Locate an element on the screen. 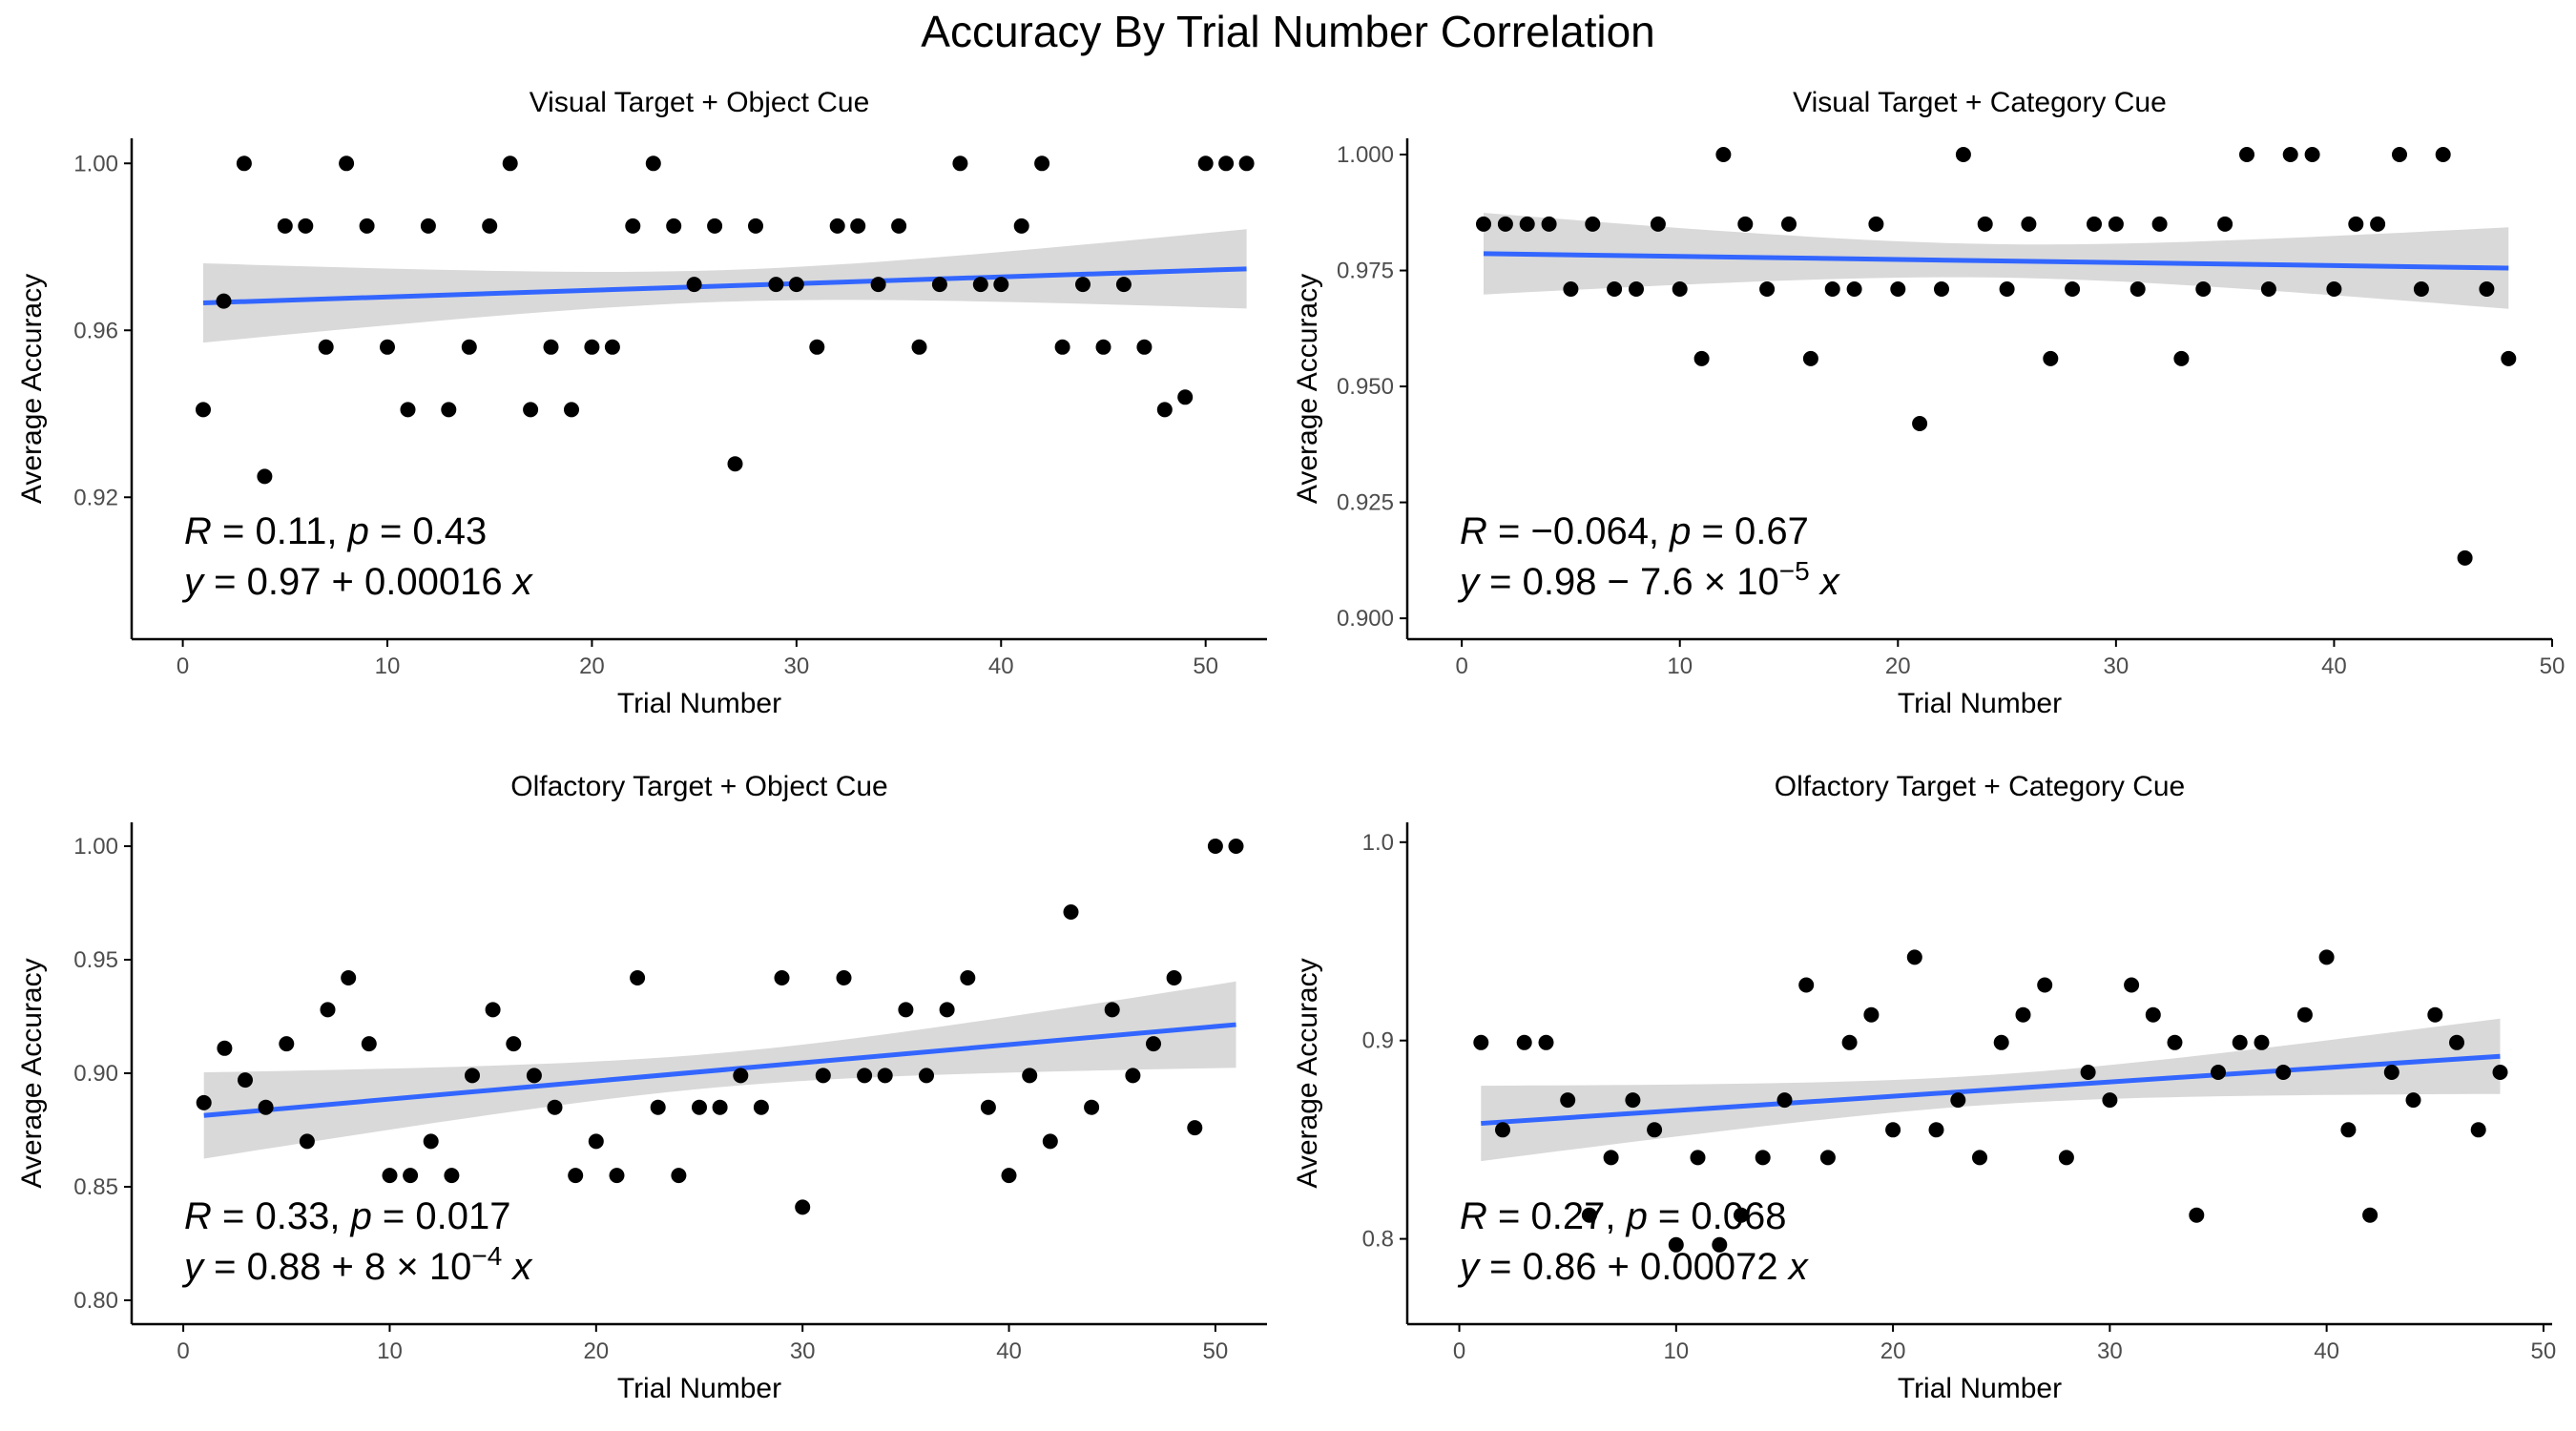 This screenshot has height=1431, width=2576. regression-line is located at coordinates (724, 286).